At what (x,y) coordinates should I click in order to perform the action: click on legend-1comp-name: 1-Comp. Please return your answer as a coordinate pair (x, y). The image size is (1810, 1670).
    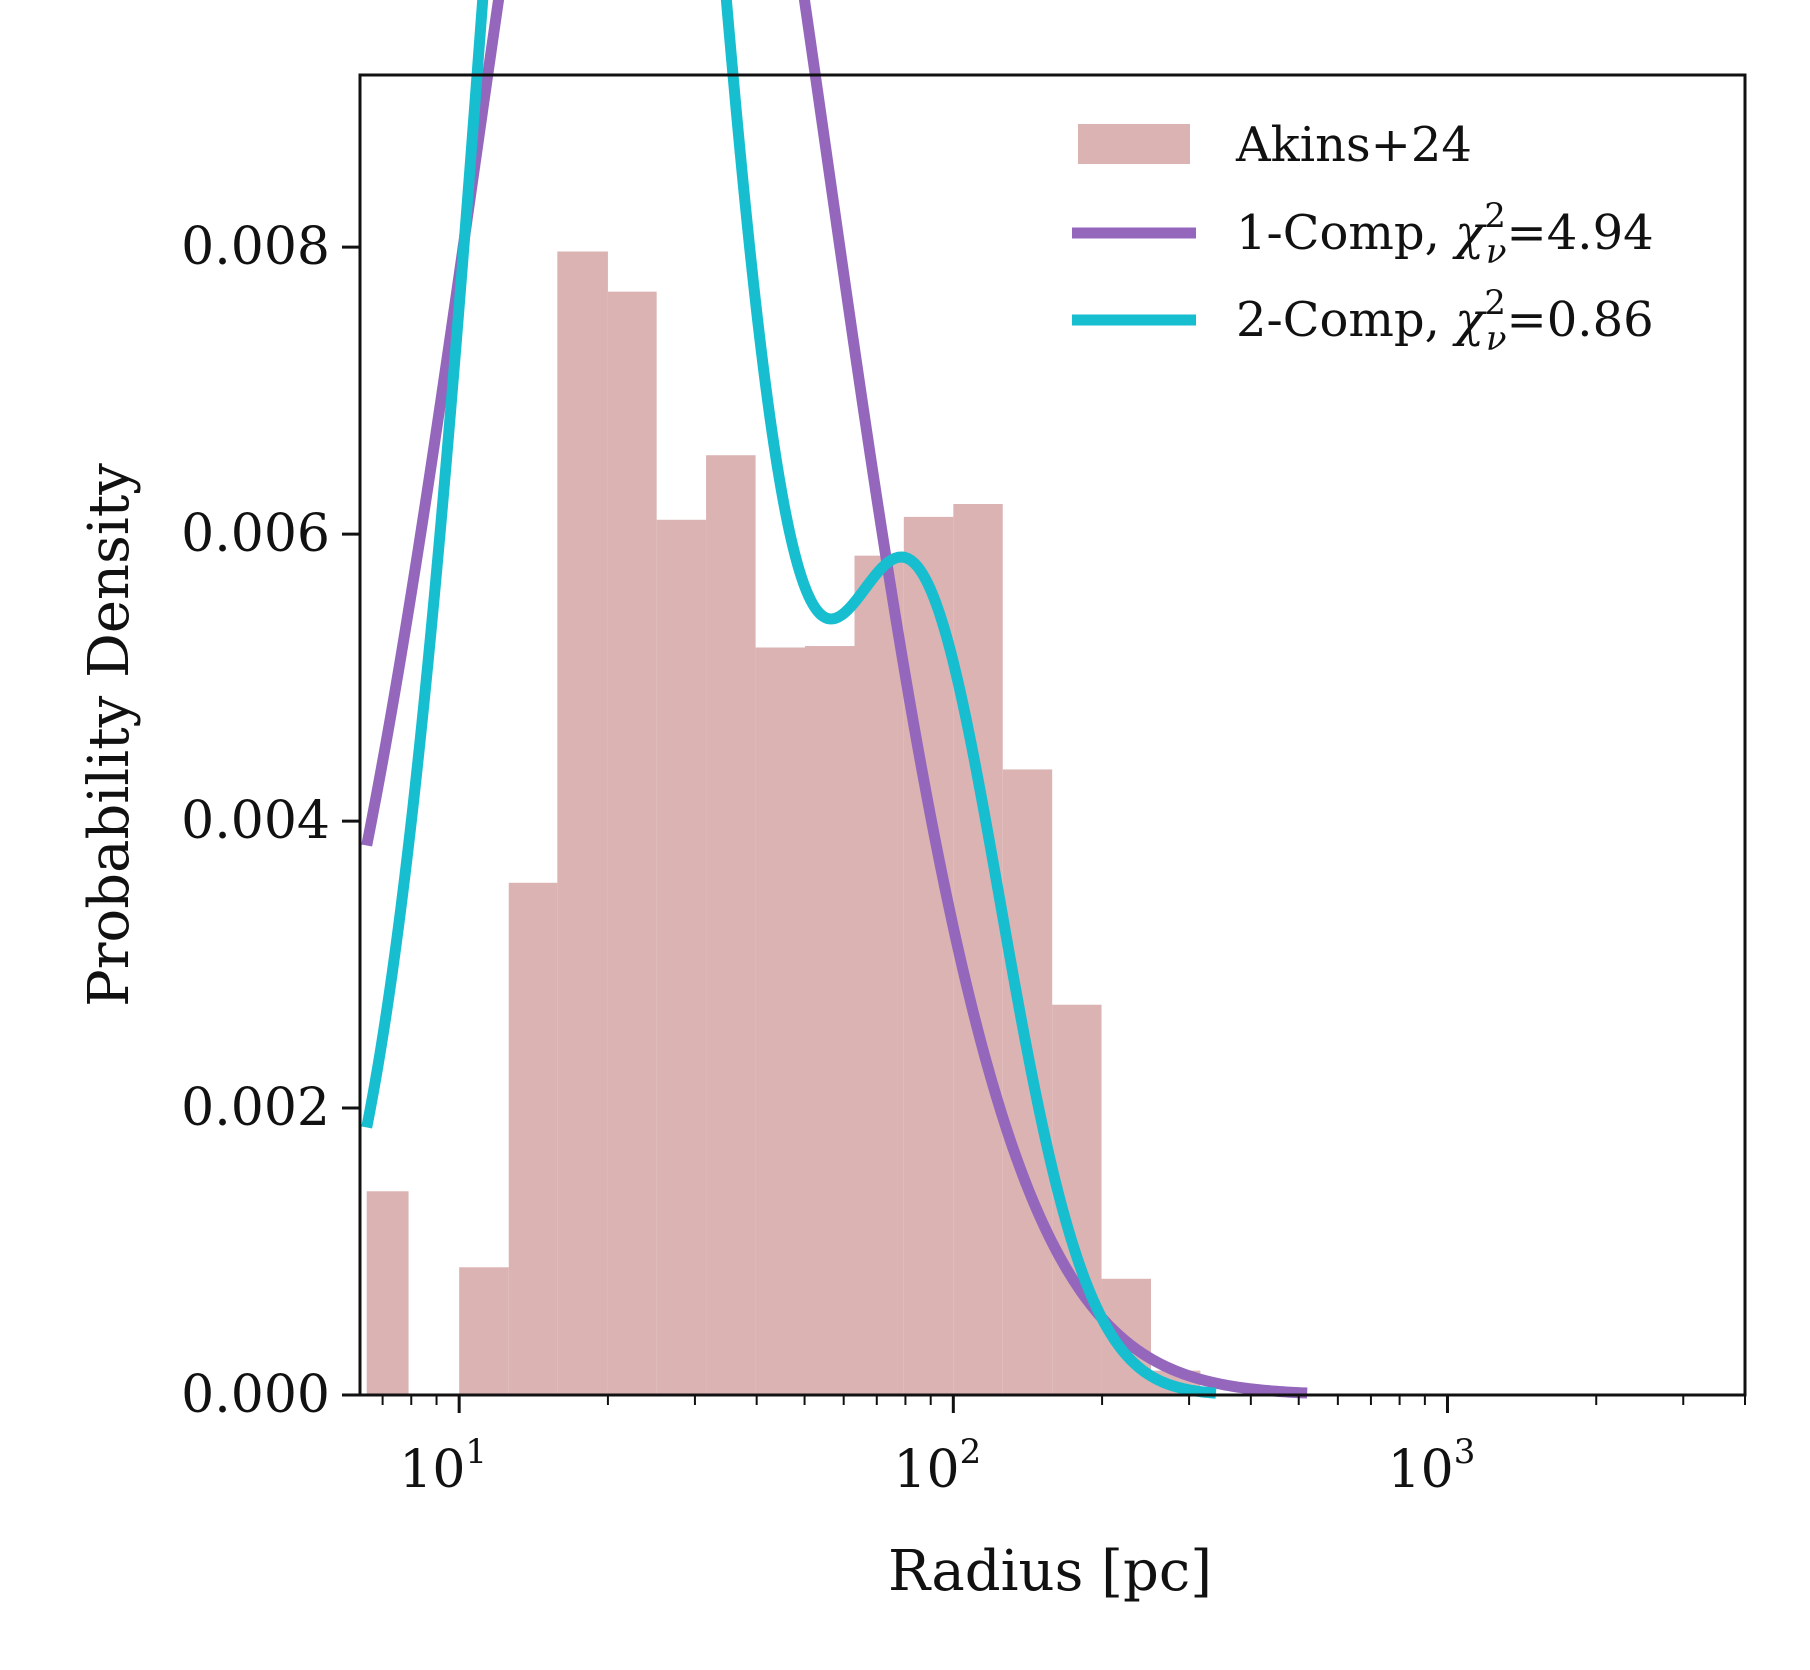
    Looking at the image, I should click on (1330, 233).